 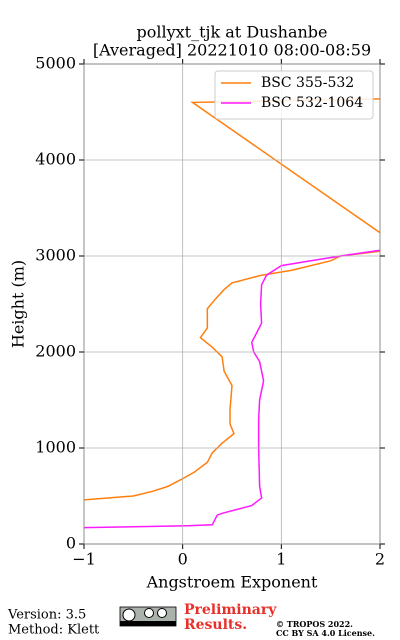 I want to click on y-tick-label: 2000, so click(x=55, y=351).